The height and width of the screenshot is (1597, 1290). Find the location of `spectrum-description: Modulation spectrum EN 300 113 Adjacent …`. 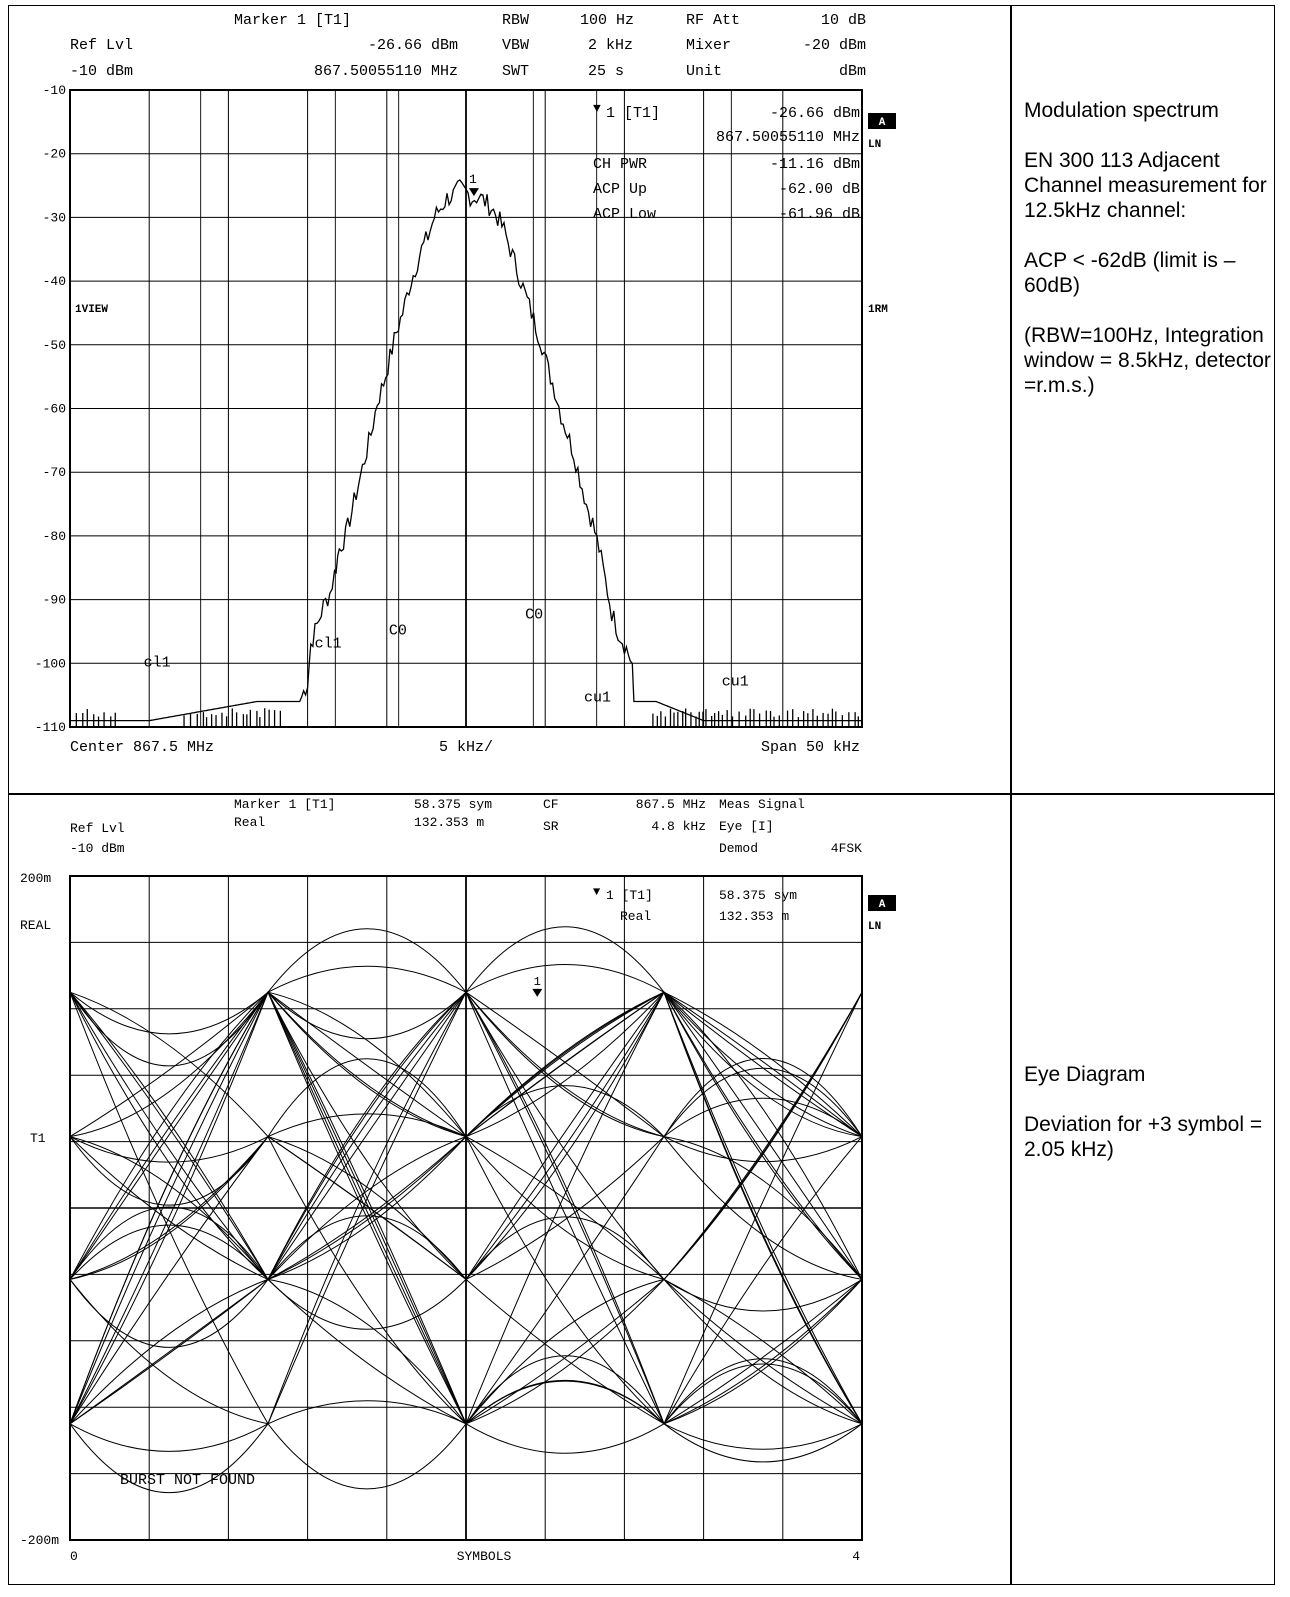

spectrum-description: Modulation spectrum EN 300 113 Adjacent … is located at coordinates (1157, 260).